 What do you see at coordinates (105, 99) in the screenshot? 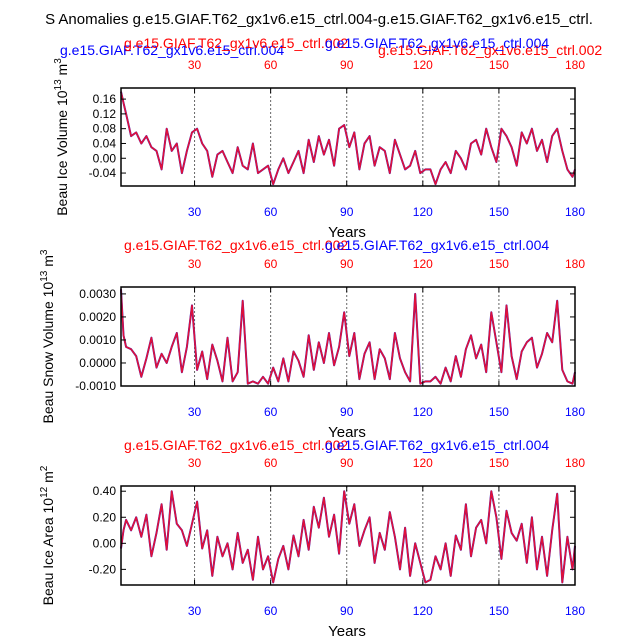
I see `y-tick-label: 0.16` at bounding box center [105, 99].